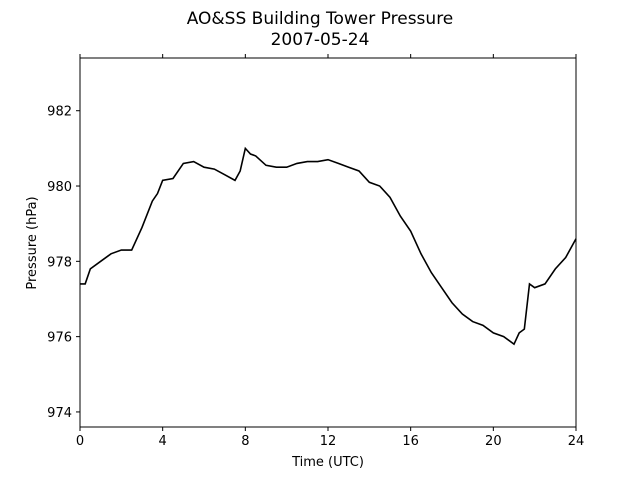  Describe the element at coordinates (59, 112) in the screenshot. I see `y-tick-label: 982` at that location.